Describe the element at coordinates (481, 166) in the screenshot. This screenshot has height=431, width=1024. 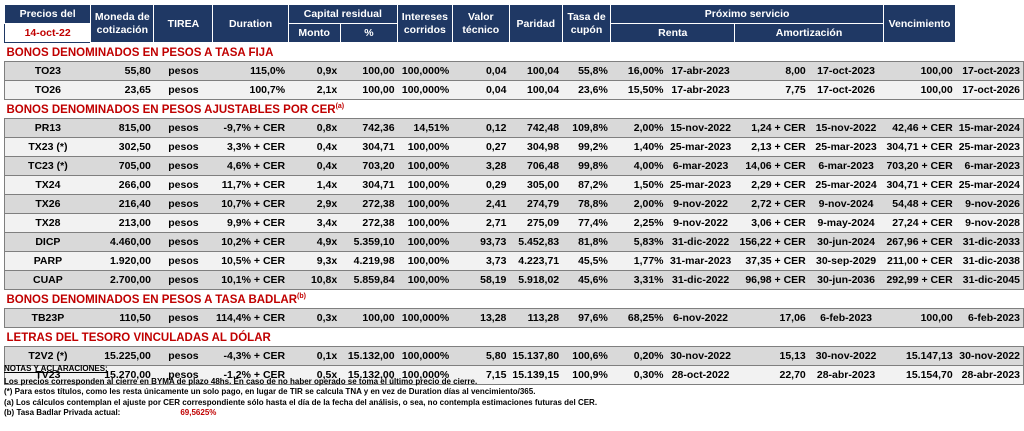
I see `intereses-cell: 3,28` at that location.